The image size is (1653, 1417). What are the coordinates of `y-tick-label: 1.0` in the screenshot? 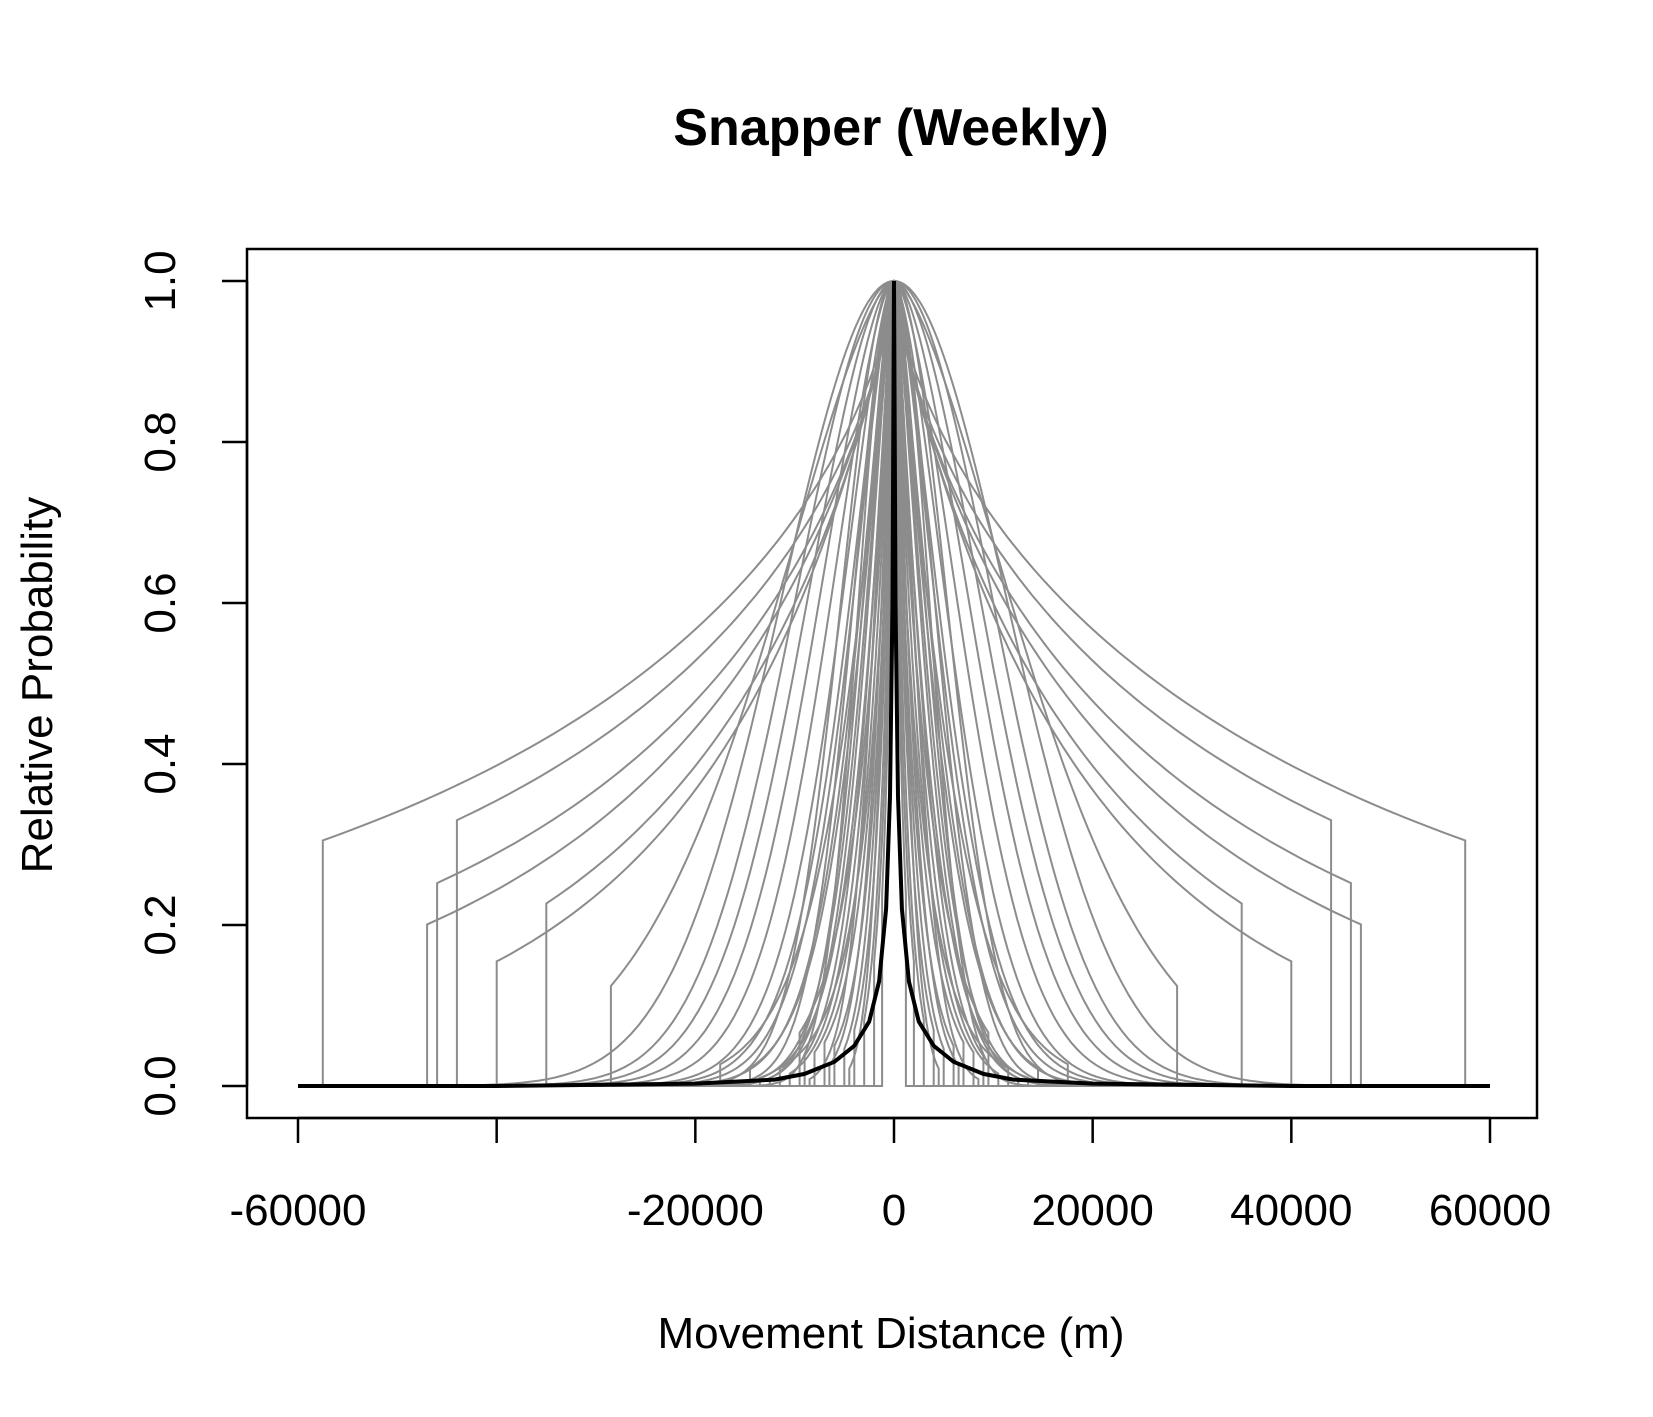 It's located at (160, 280).